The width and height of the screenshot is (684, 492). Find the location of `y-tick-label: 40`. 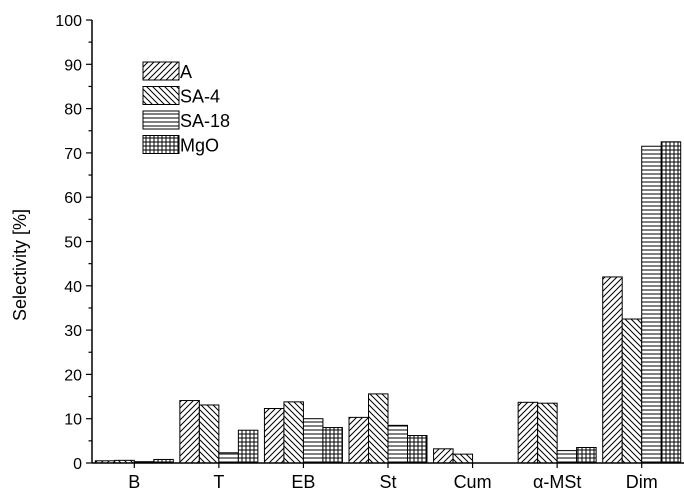

y-tick-label: 40 is located at coordinates (73, 287).